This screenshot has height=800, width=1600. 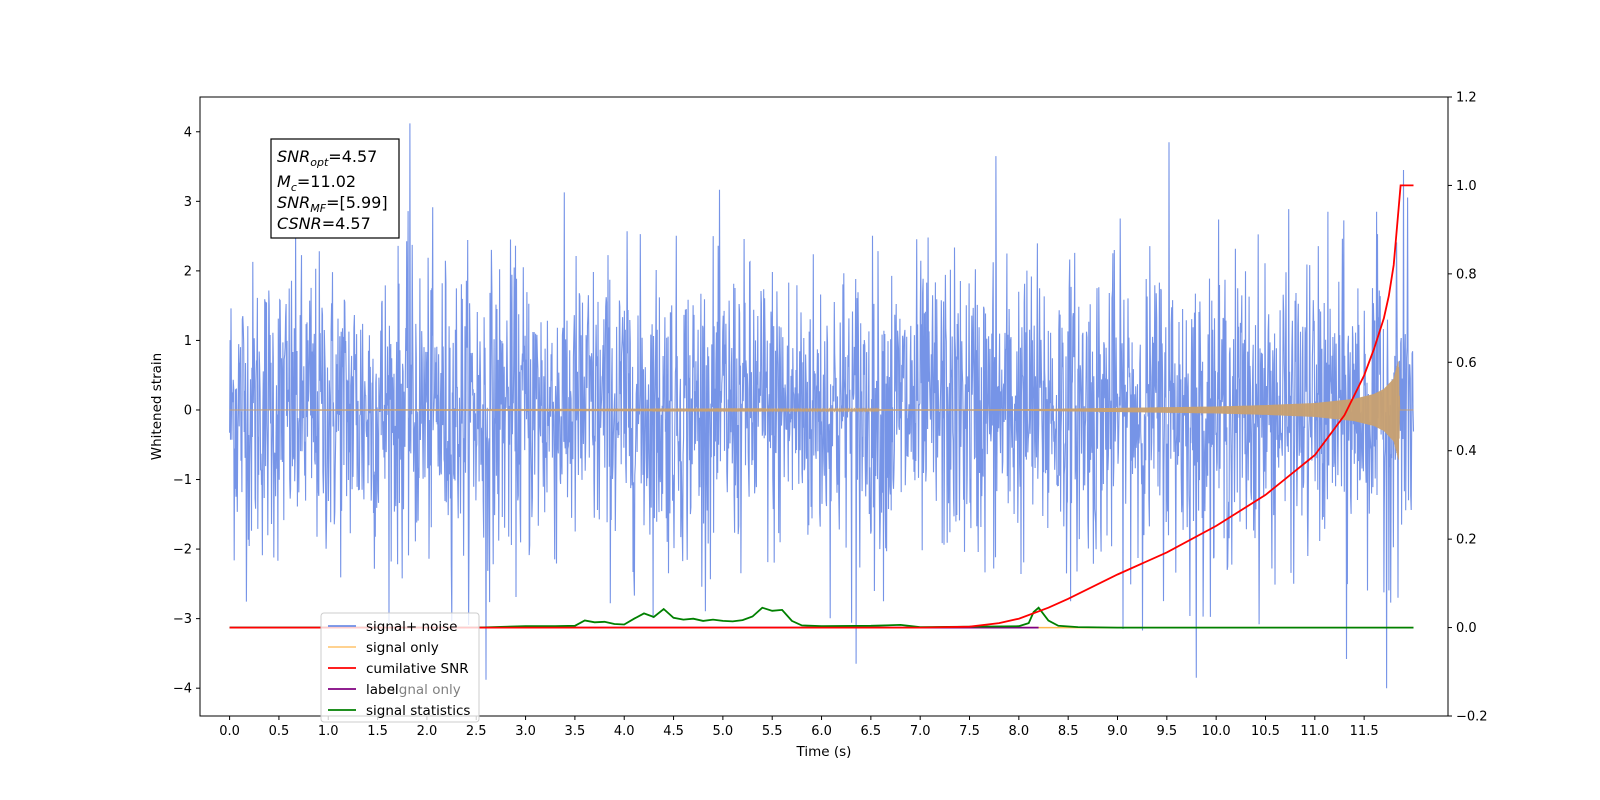 What do you see at coordinates (418, 711) in the screenshot?
I see `legend-entry: signal statistics` at bounding box center [418, 711].